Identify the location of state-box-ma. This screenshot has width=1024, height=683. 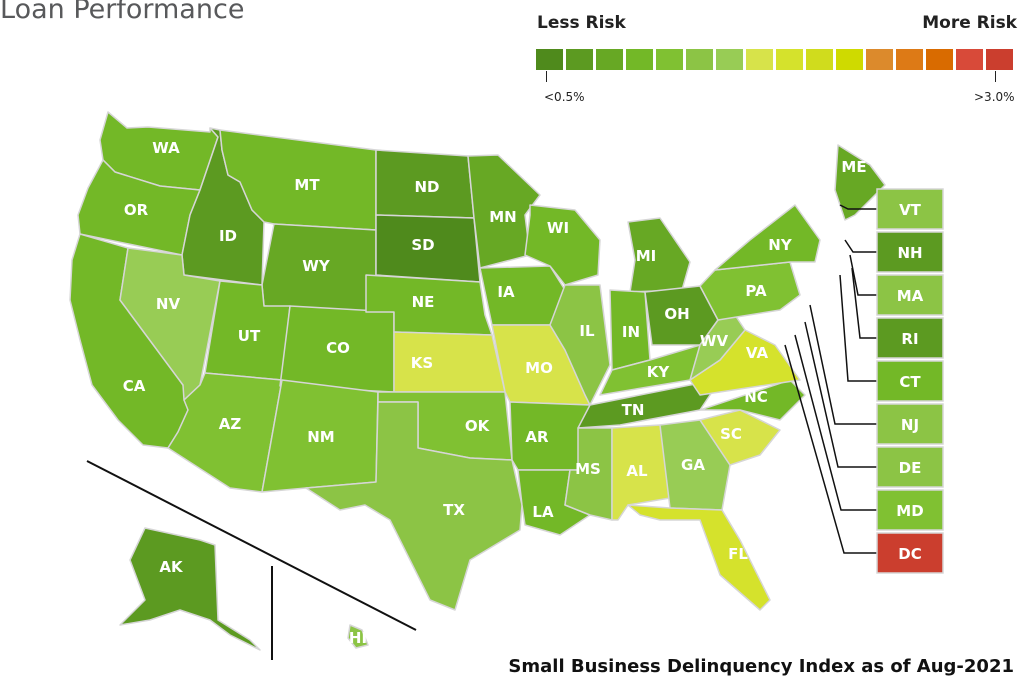
(910, 295).